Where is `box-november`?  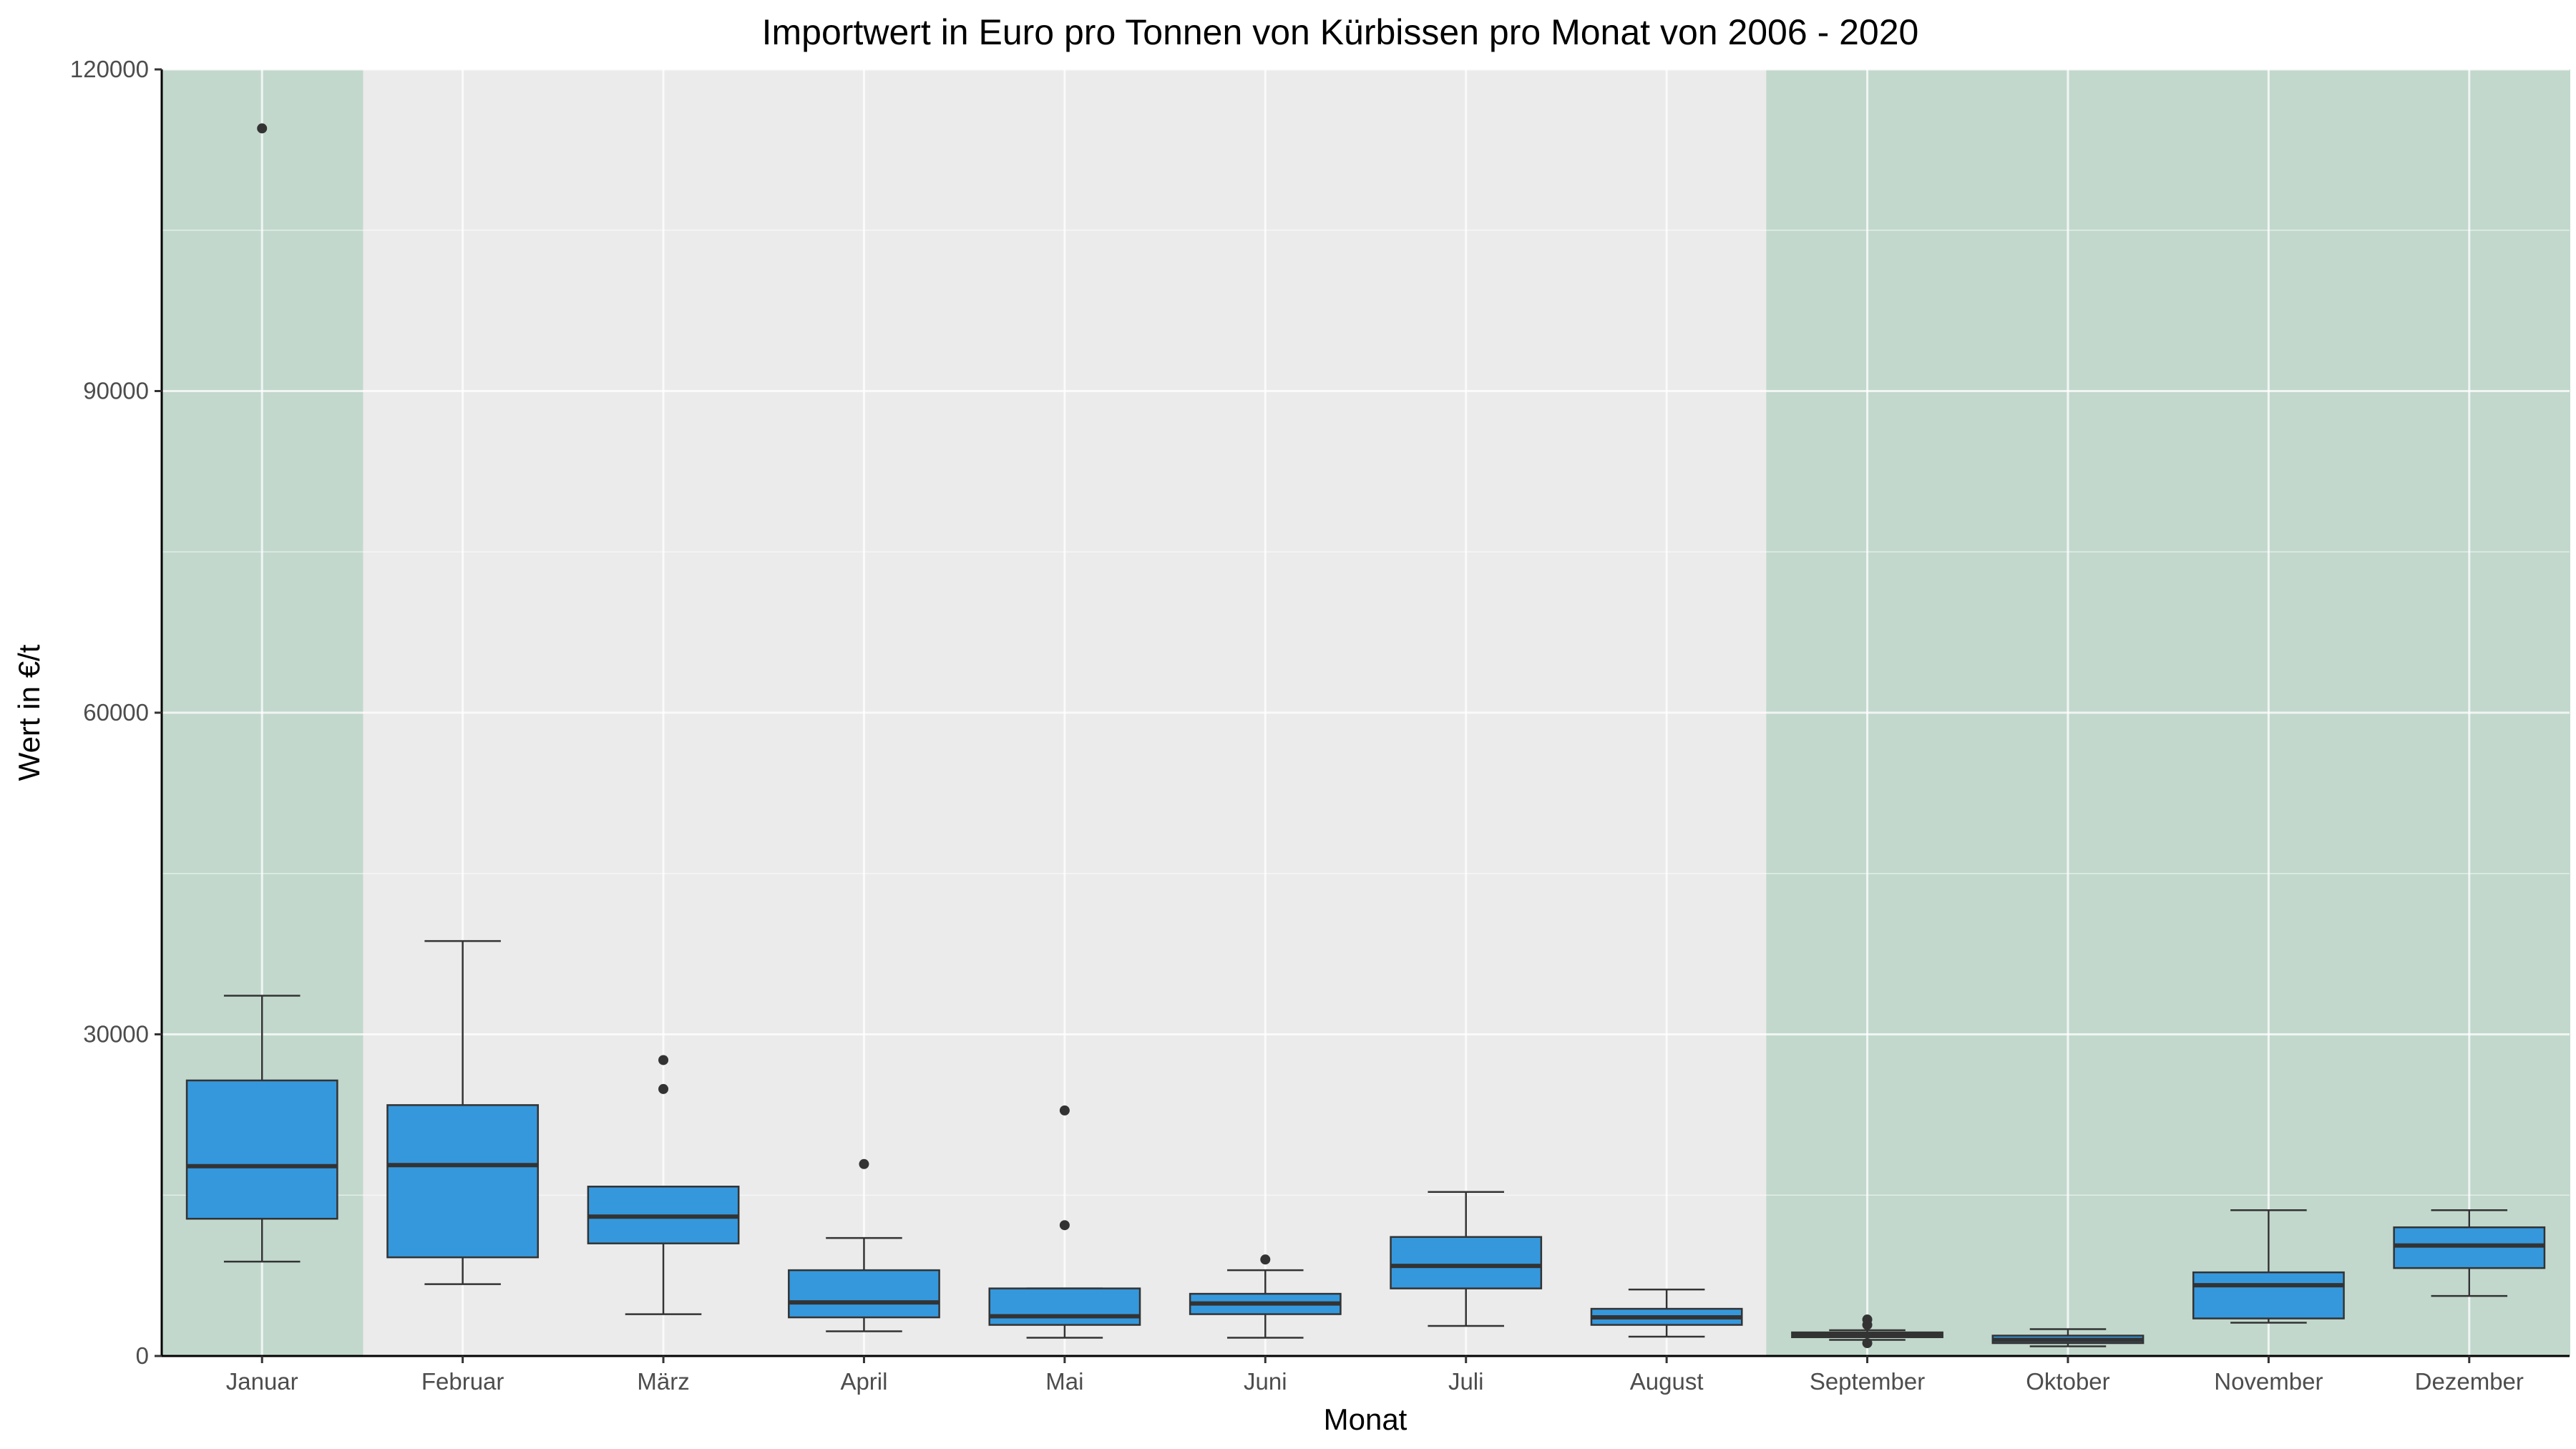
box-november is located at coordinates (2268, 1266).